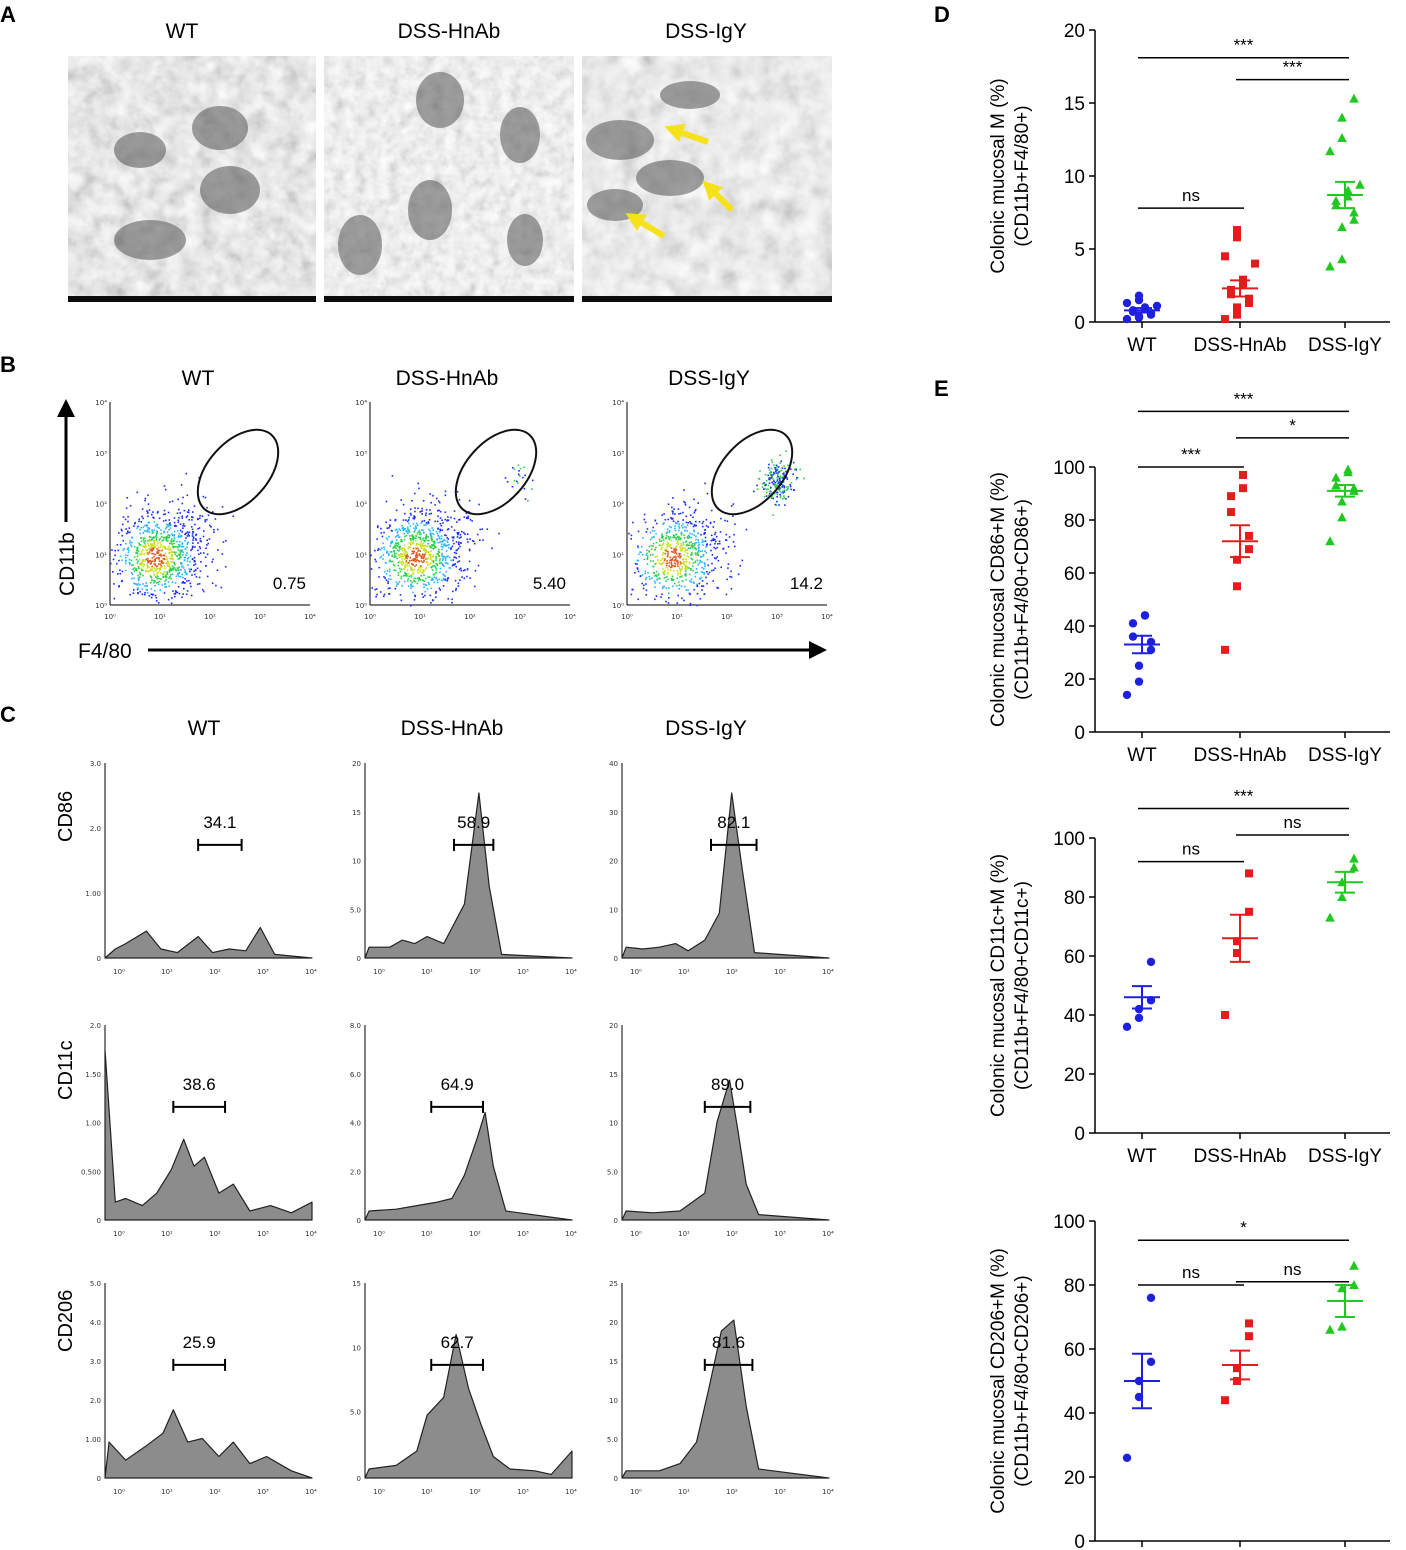  I want to click on x-tick-label: WT, so click(1142, 345).